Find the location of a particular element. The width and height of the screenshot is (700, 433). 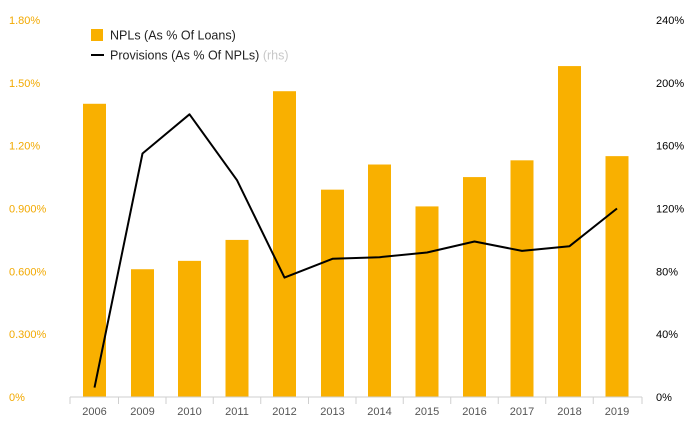

x-tick-label: 2013 is located at coordinates (332, 412).